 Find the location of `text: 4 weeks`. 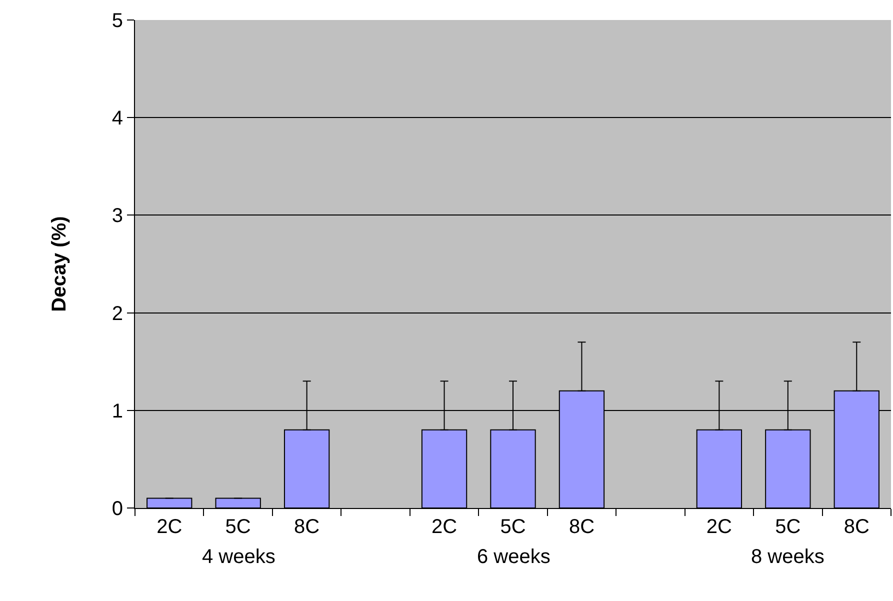

text: 4 weeks is located at coordinates (239, 557).